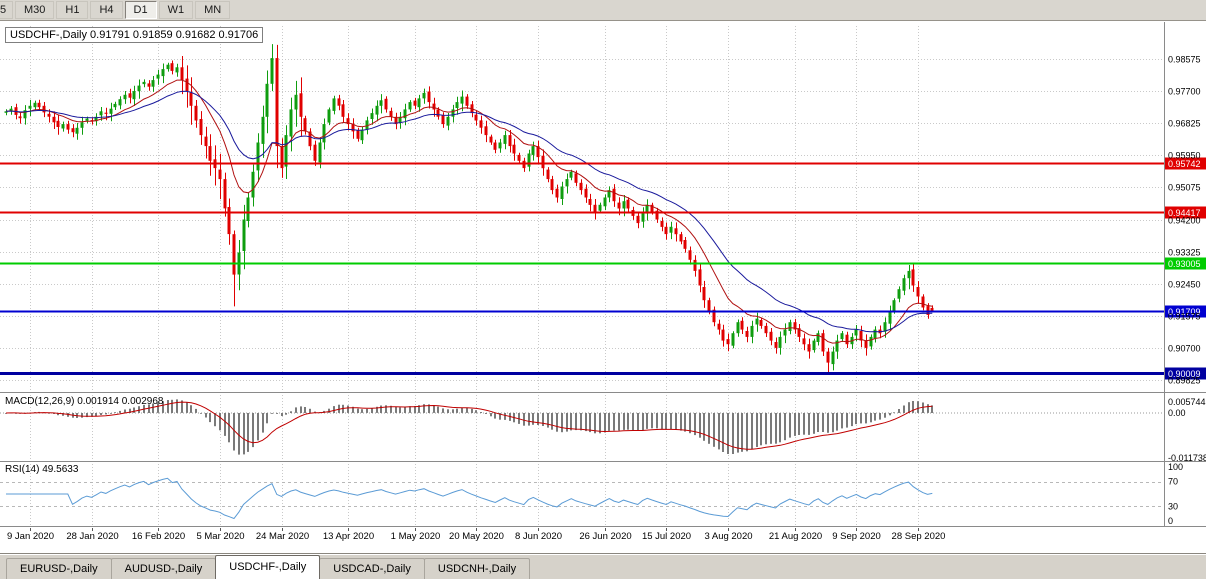 This screenshot has height=579, width=1206. Describe the element at coordinates (1184, 381) in the screenshot. I see `svg-text: 0.89825` at that location.